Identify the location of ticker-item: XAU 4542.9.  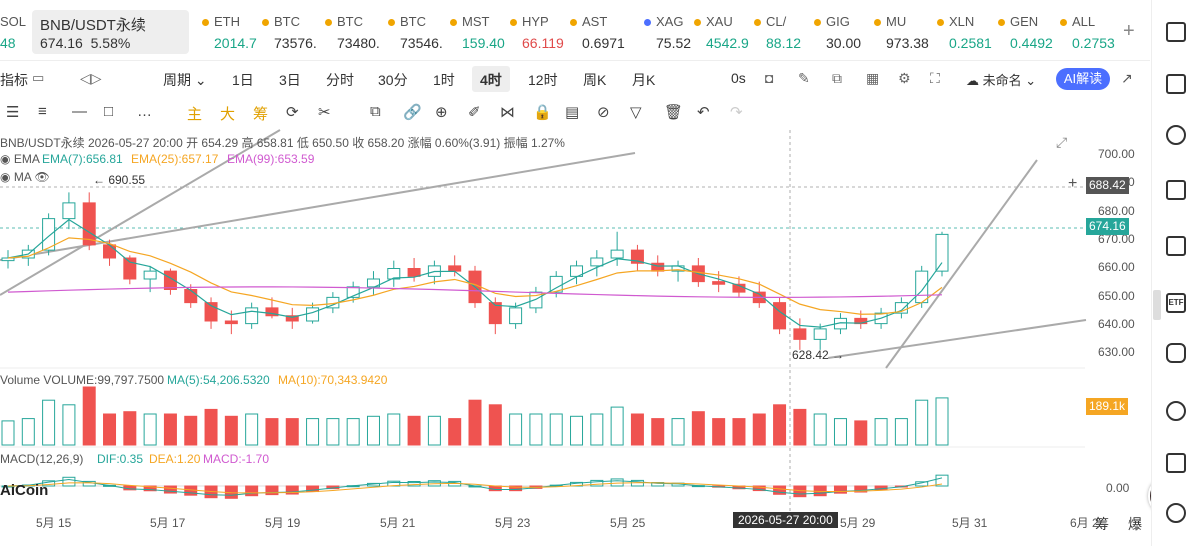
(721, 33).